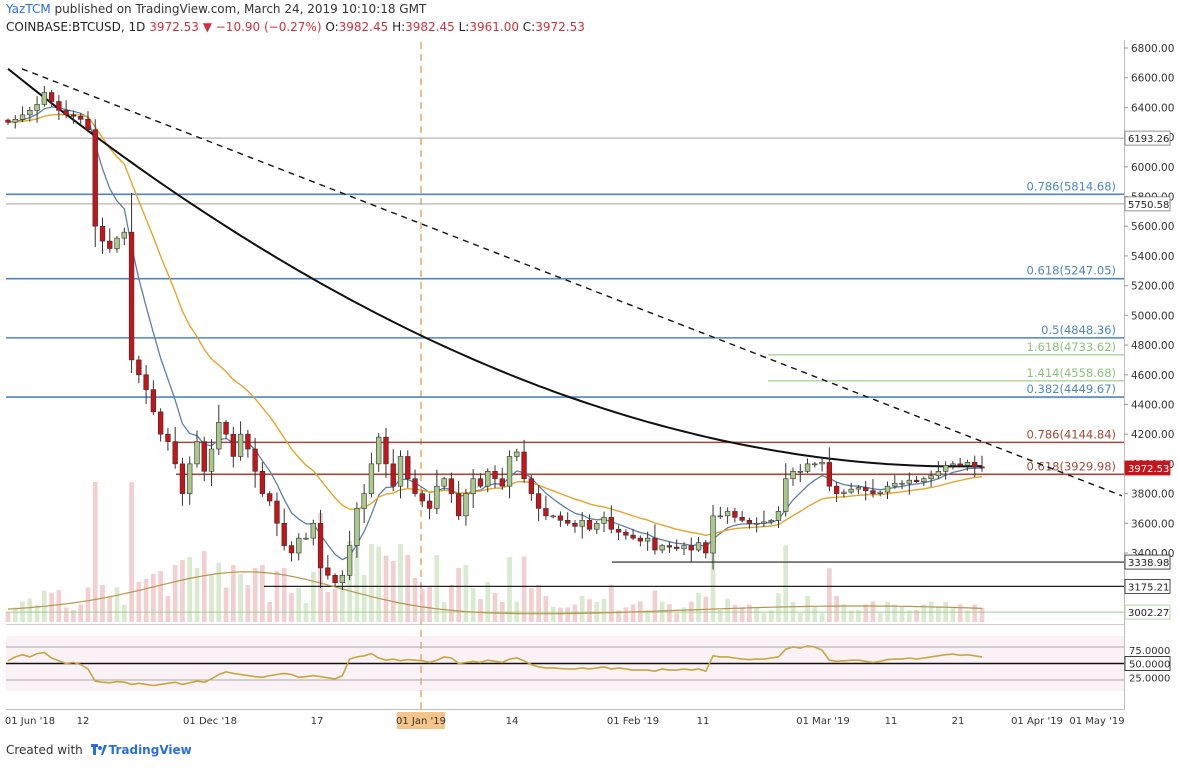 The width and height of the screenshot is (1178, 768). I want to click on last-price: 3972.53, so click(174, 27).